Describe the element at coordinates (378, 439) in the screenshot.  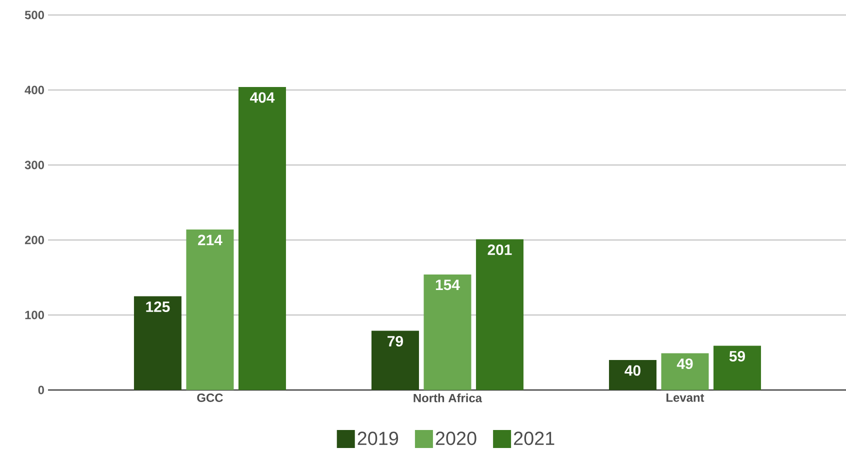
I see `legend-label: 2019` at that location.